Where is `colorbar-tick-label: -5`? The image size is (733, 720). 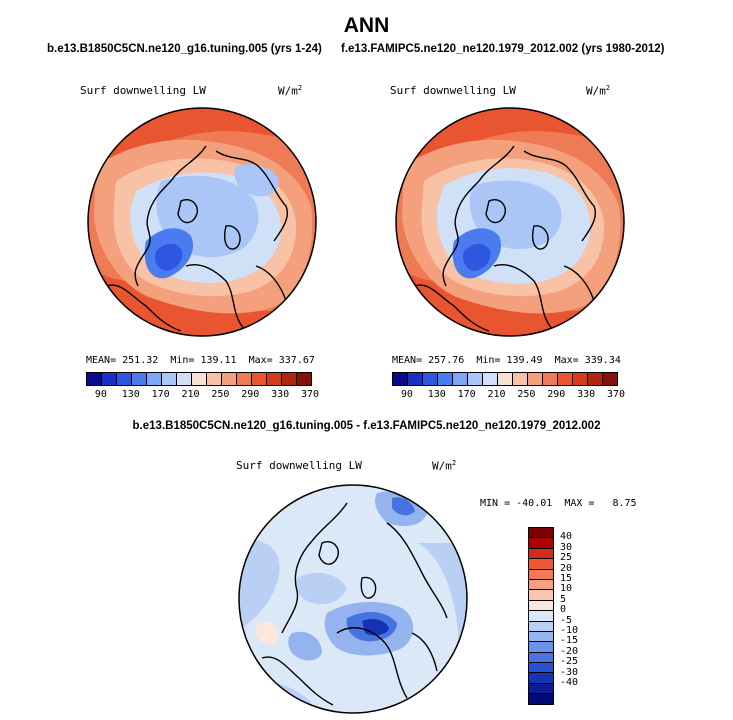 colorbar-tick-label: -5 is located at coordinates (566, 620).